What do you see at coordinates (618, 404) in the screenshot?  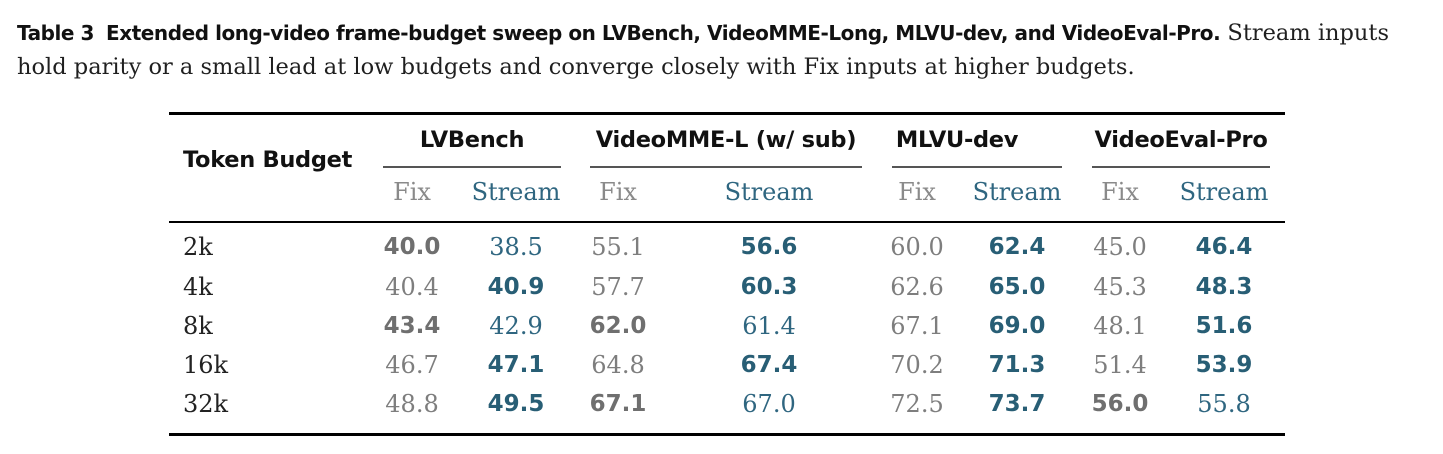 I see `table-cell-fix-best: 67.1` at bounding box center [618, 404].